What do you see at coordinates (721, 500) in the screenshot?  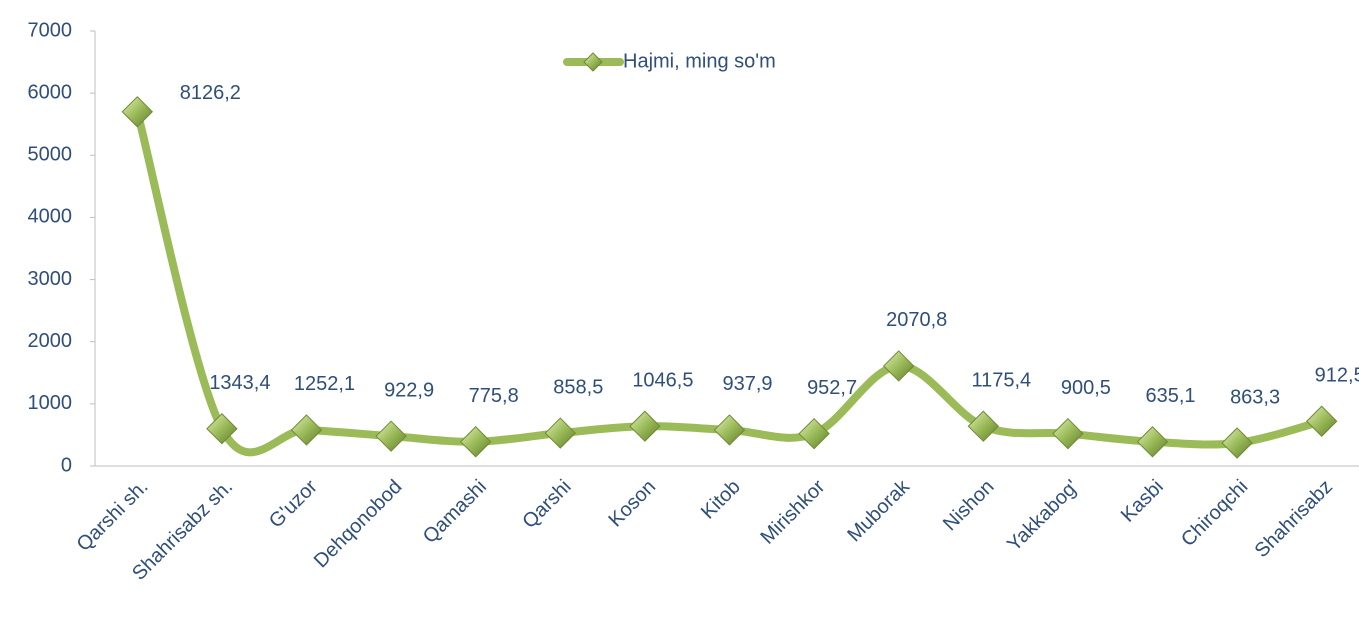 I see `x-tick-label: Kitob` at bounding box center [721, 500].